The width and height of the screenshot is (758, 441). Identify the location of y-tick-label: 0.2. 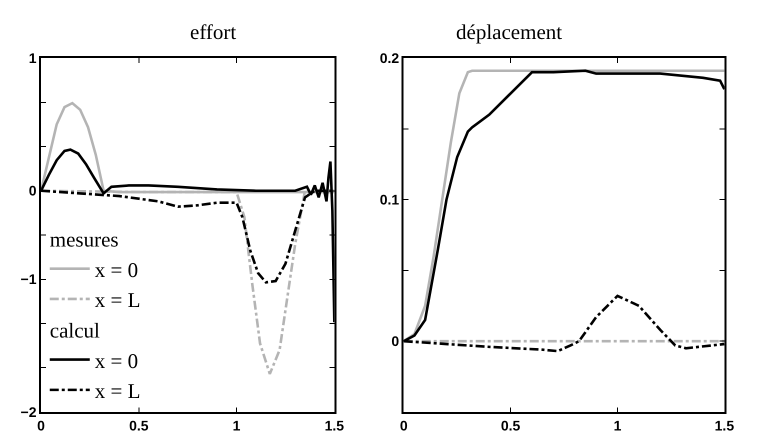
(390, 58).